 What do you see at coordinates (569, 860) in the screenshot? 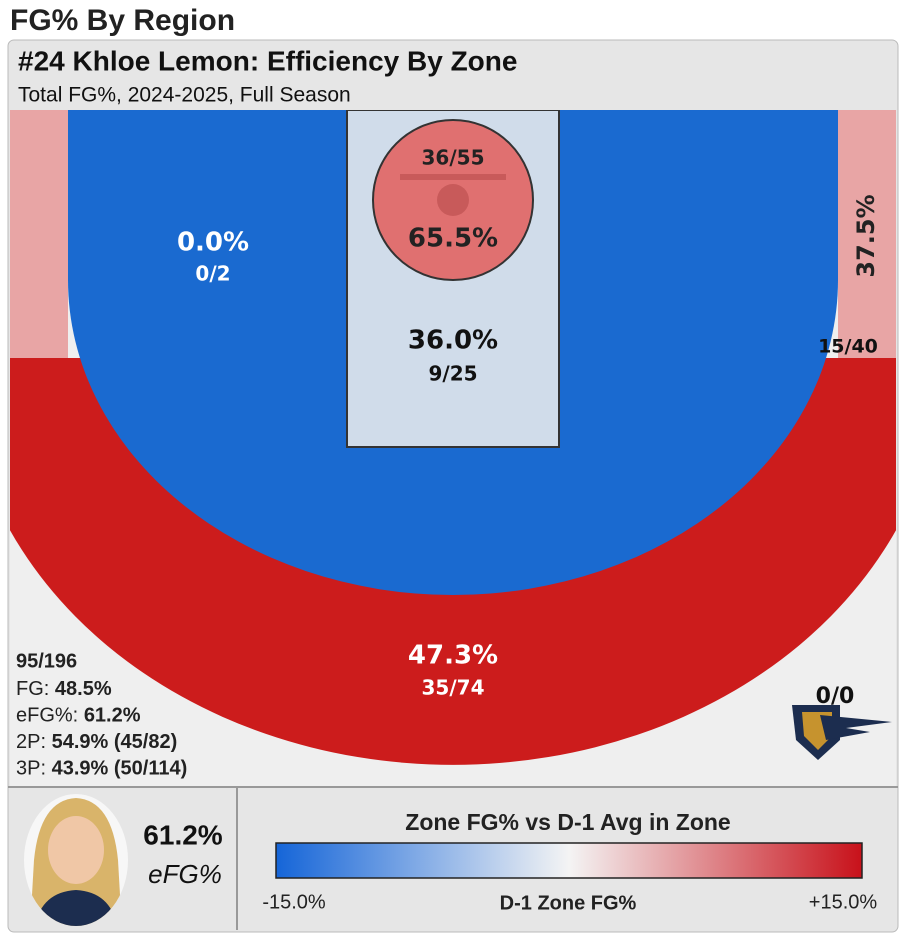
I see `legend-colorbar` at bounding box center [569, 860].